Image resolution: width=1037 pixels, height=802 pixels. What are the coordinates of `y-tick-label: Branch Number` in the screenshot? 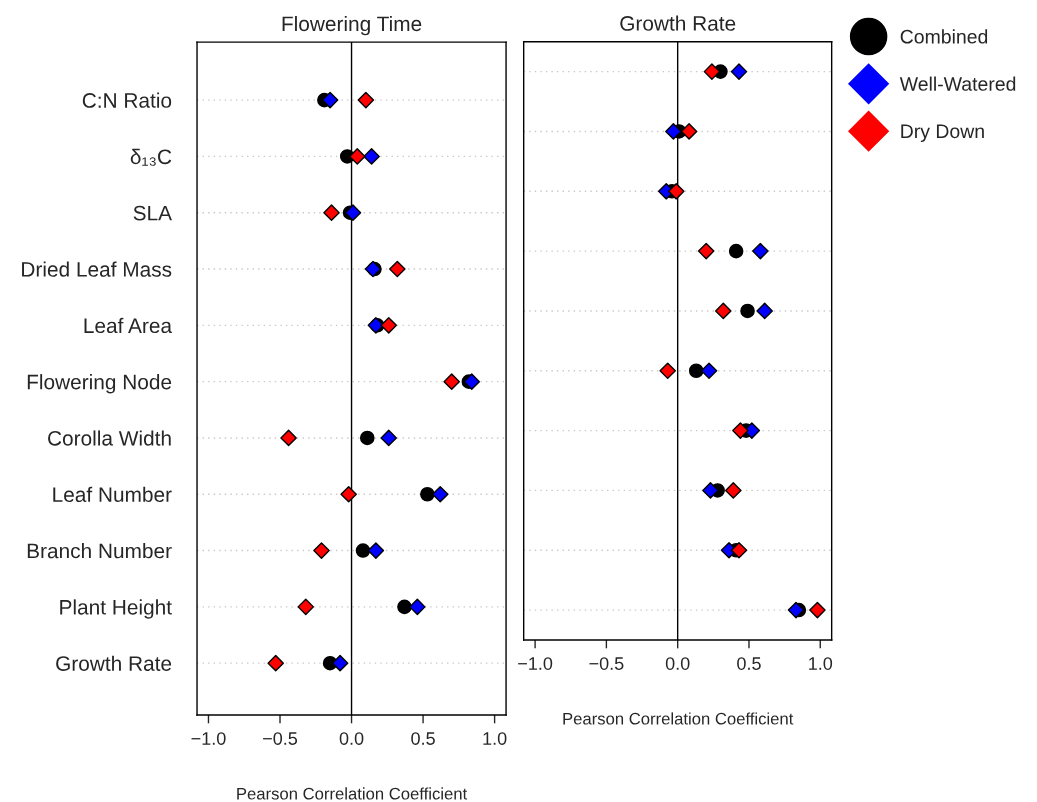 It's located at (99, 551).